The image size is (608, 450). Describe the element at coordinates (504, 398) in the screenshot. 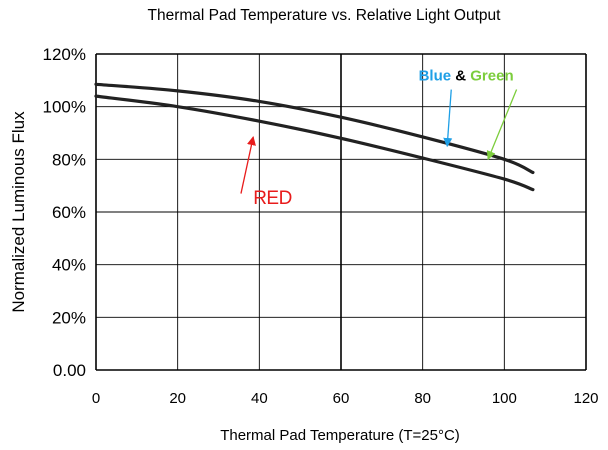

I see `x-tick-label-100: 100` at that location.